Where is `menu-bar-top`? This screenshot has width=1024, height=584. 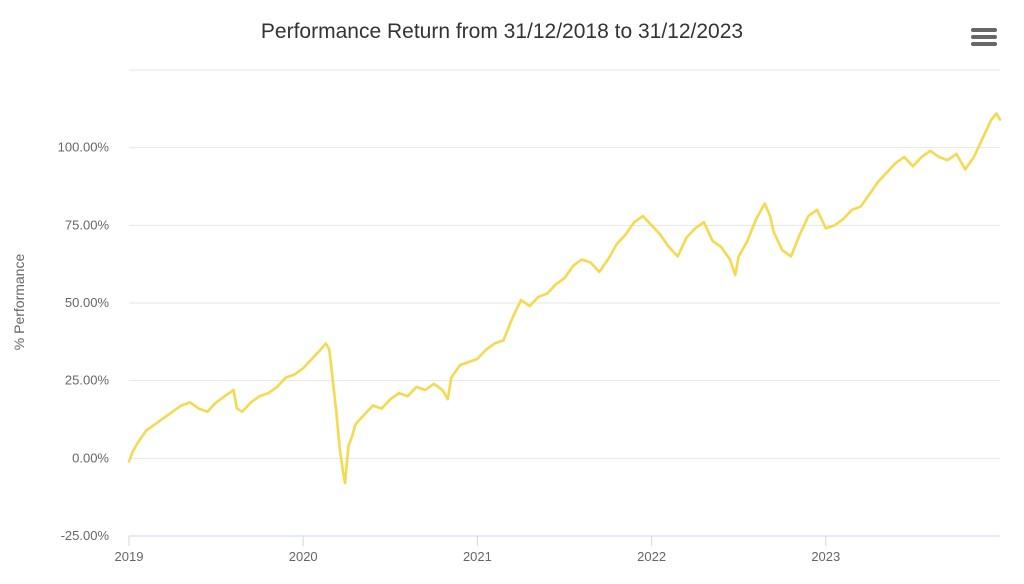
menu-bar-top is located at coordinates (984, 30).